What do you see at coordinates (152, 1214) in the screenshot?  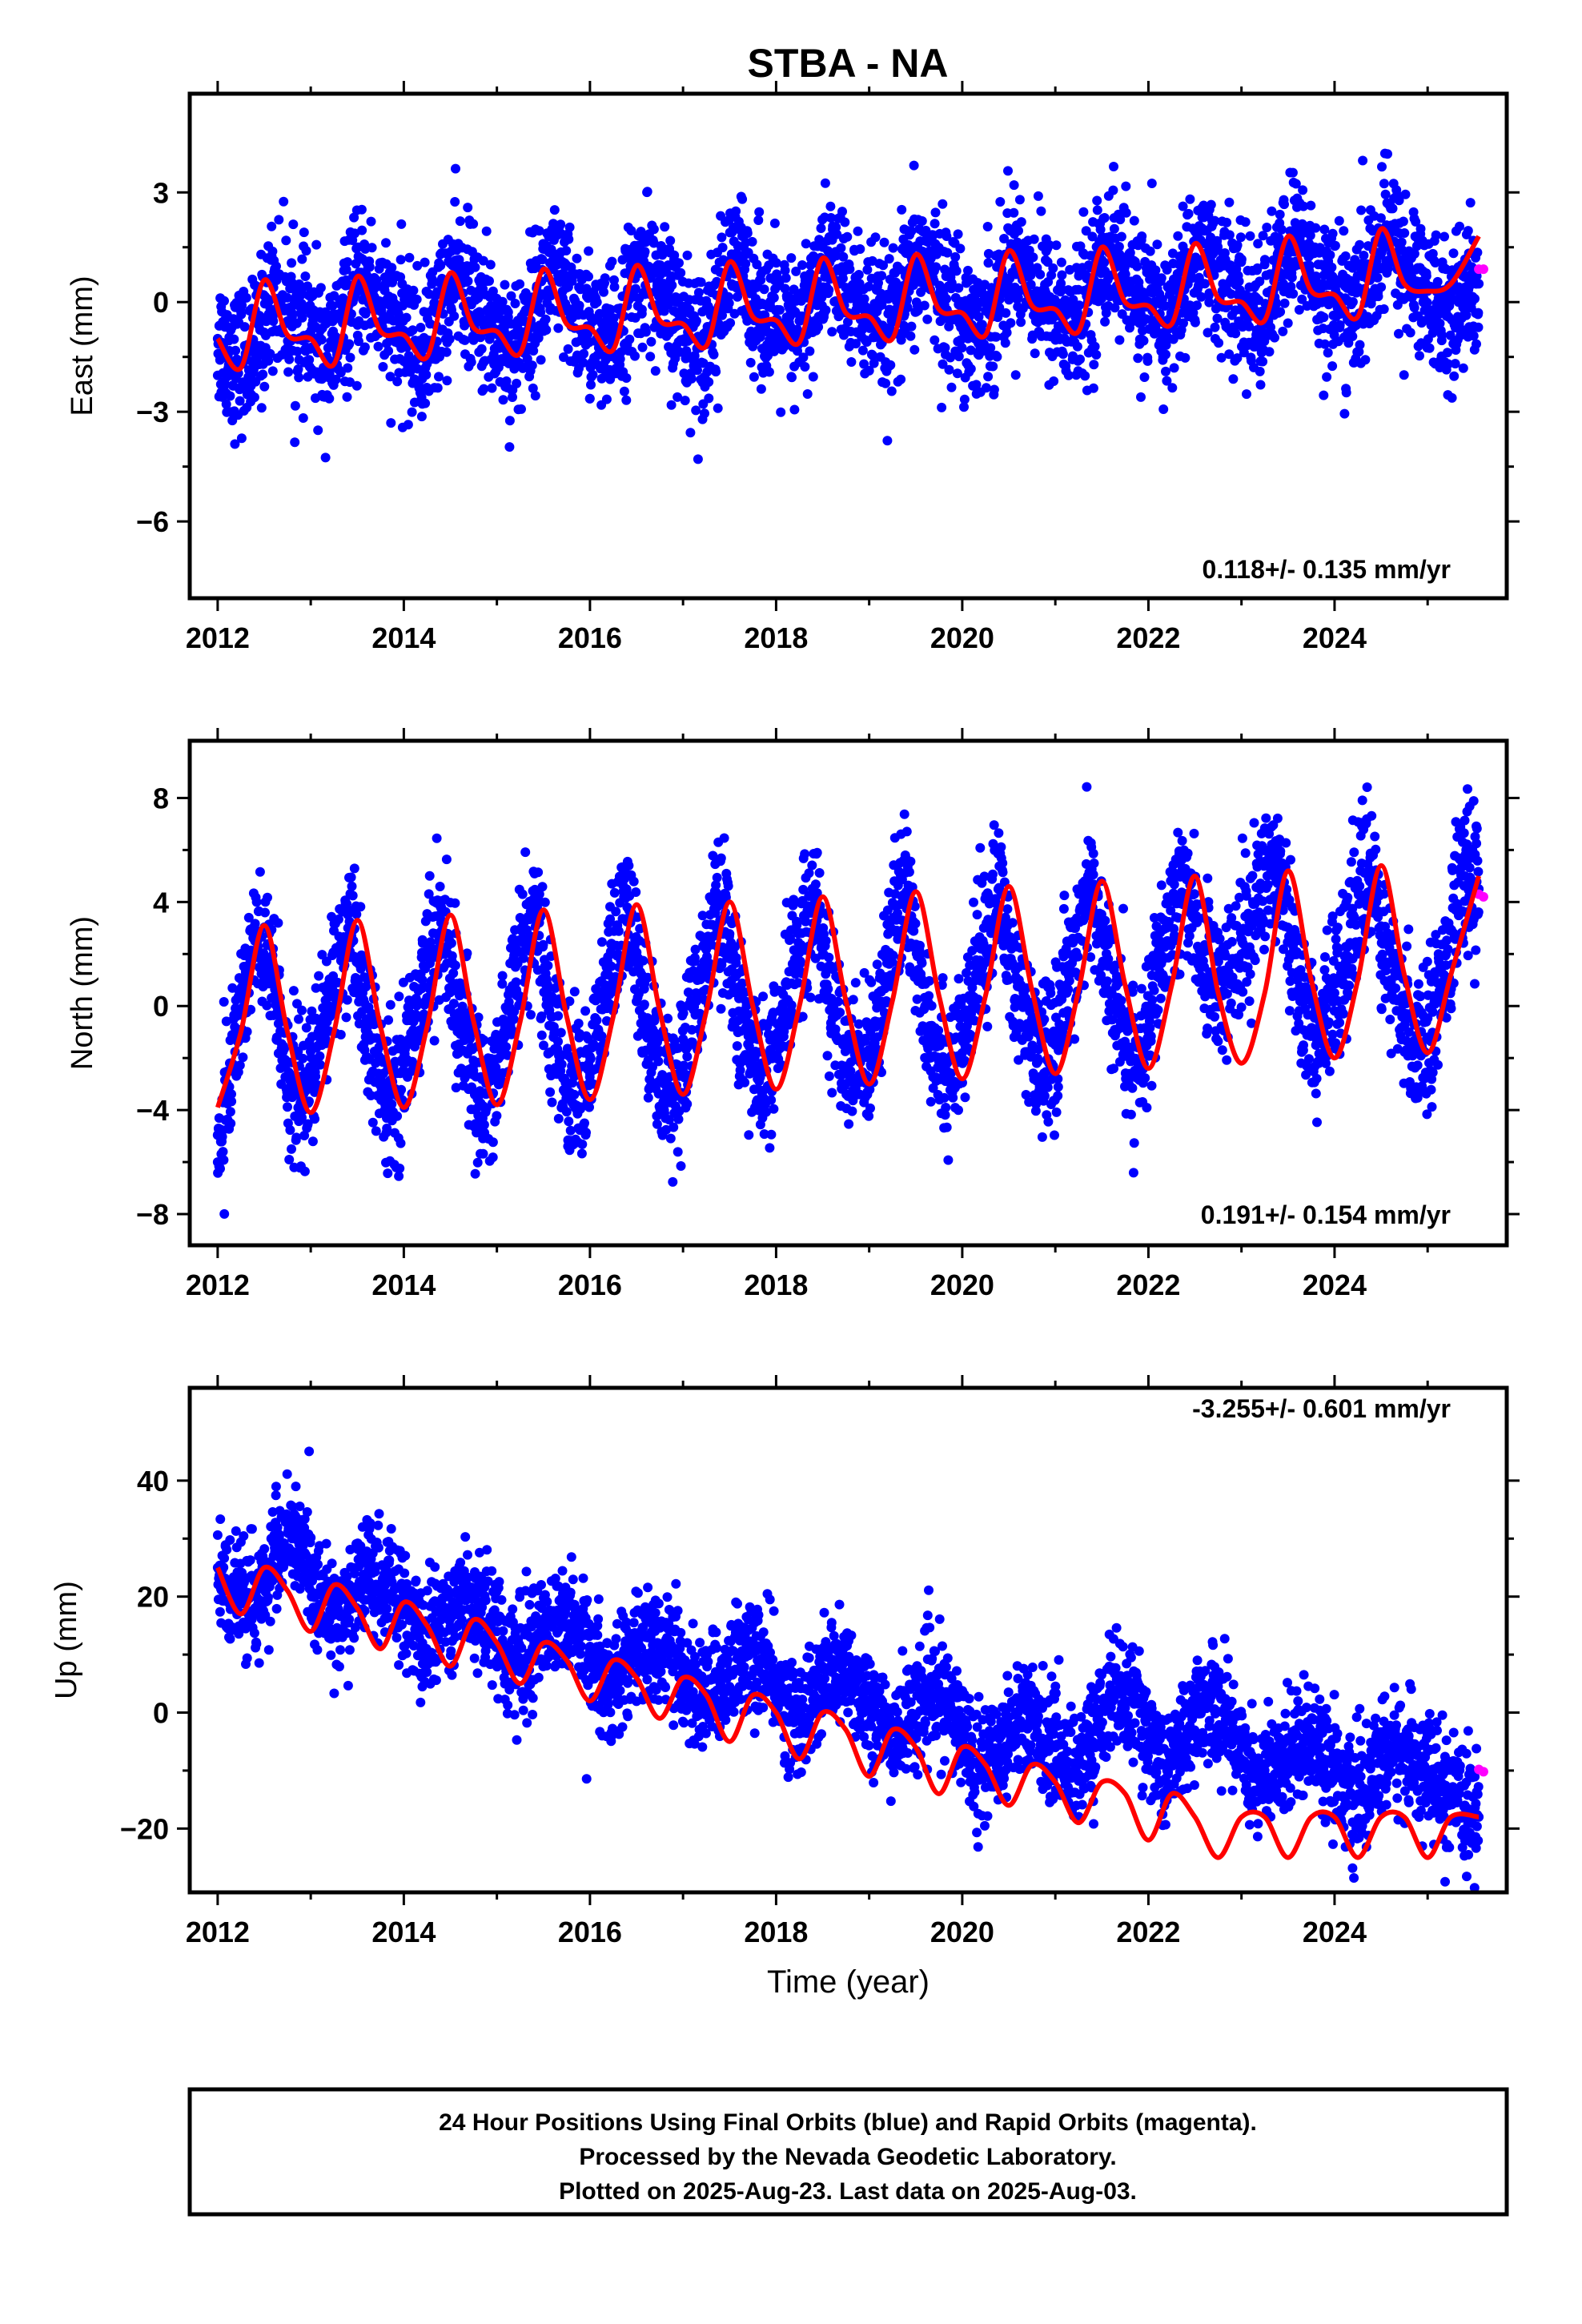 I see `north-y-tick-label: −8` at bounding box center [152, 1214].